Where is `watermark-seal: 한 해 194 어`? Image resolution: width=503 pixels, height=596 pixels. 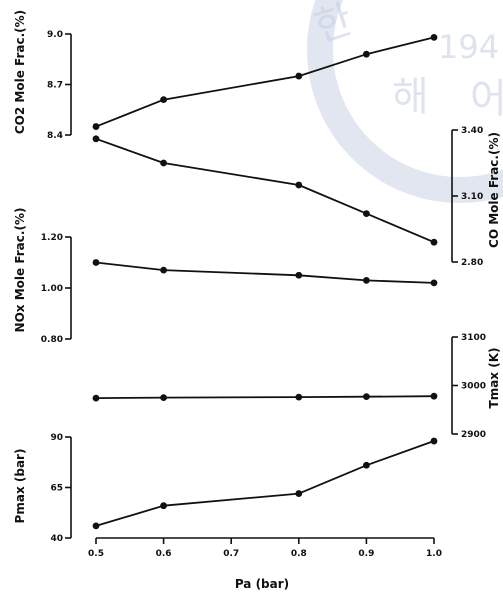 watermark-seal: 한 해 194 어 is located at coordinates (405, 101).